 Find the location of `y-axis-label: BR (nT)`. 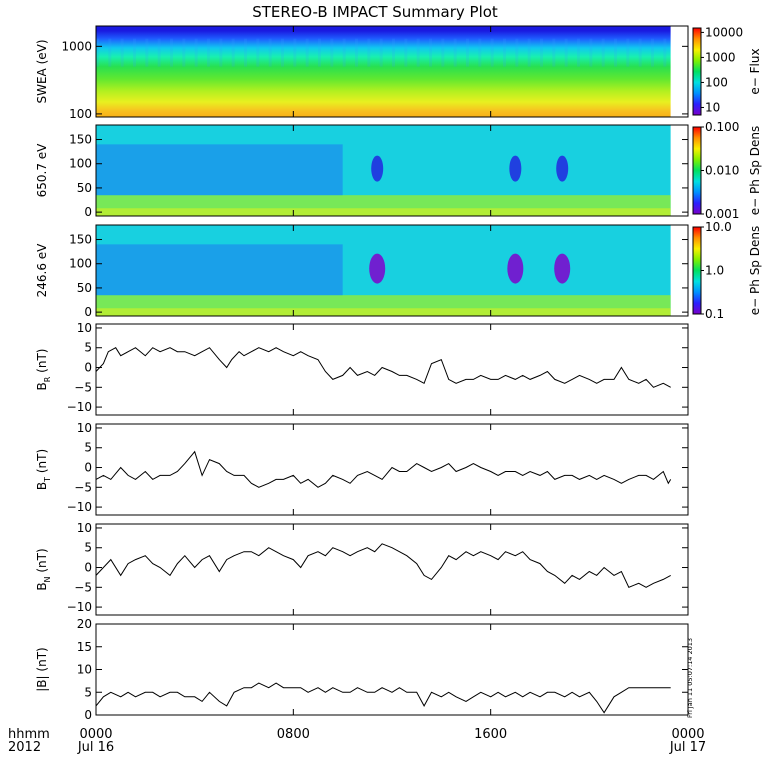

y-axis-label: BR (nT) is located at coordinates (43, 370).